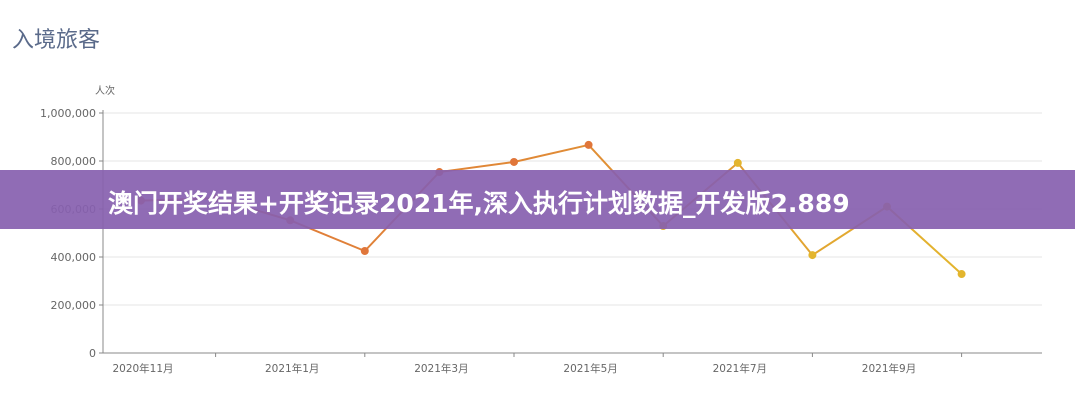  I want to click on overlay-banner: 澳门开奖结果+开奖记录2021年,深入执行计划数据_开发版2.889, so click(537, 199).